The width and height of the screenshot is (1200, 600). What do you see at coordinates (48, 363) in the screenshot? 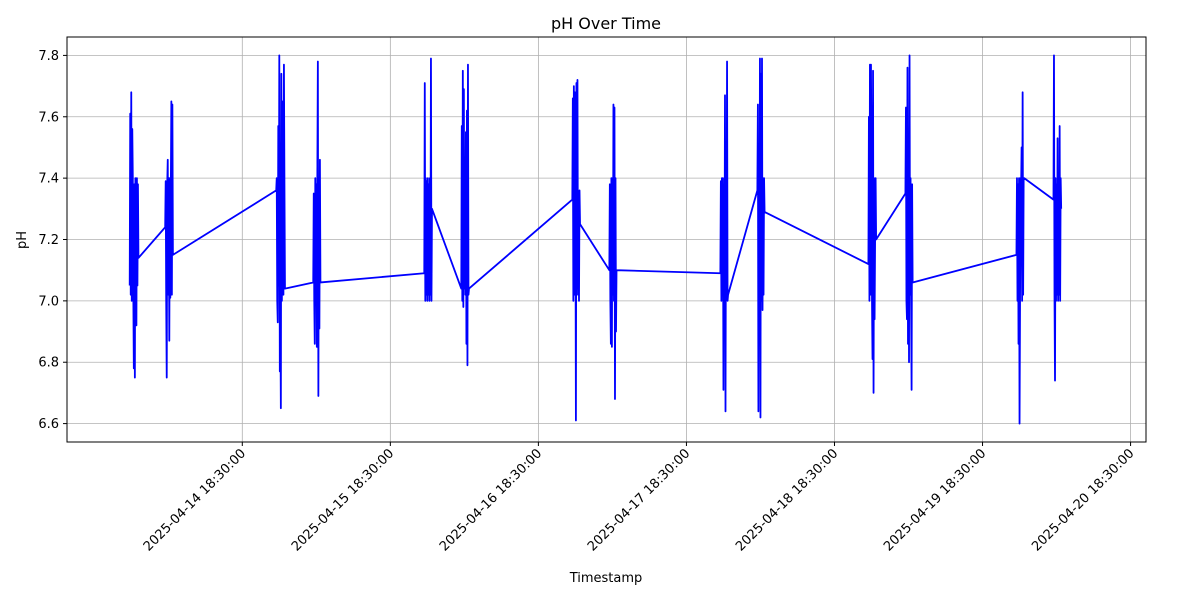
I see `y-tick-label: 6.8` at bounding box center [48, 363].